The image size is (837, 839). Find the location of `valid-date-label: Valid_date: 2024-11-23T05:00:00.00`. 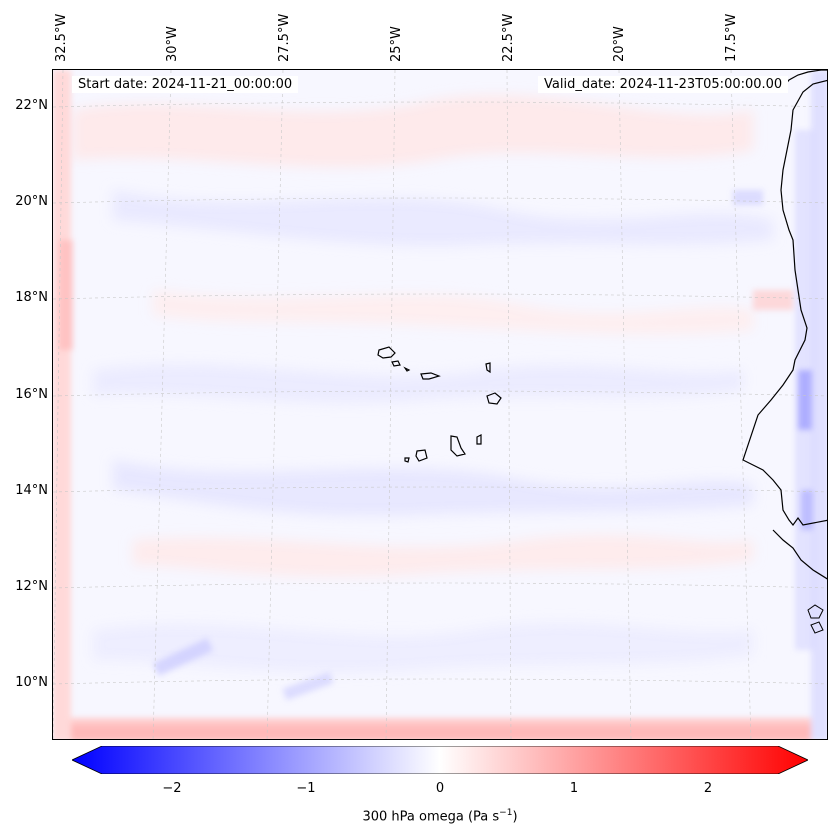

valid-date-label: Valid_date: 2024-11-23T05:00:00.00 is located at coordinates (663, 84).